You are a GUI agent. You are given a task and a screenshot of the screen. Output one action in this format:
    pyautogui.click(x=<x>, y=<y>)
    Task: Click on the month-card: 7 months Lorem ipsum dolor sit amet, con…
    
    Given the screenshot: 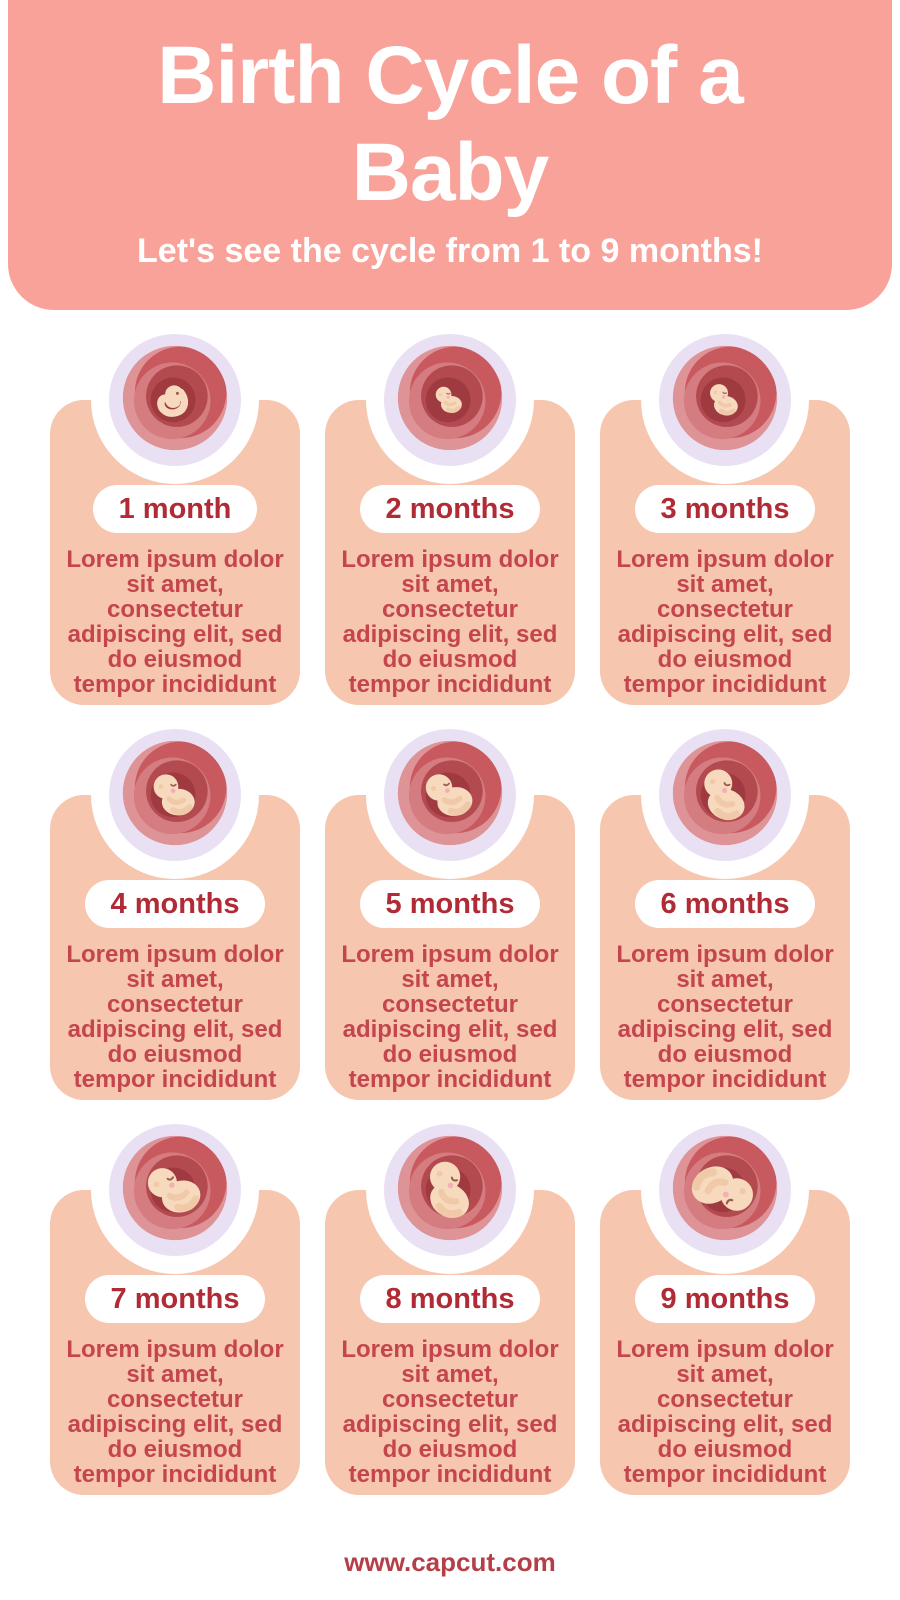 What is the action you would take?
    pyautogui.click(x=175, y=1300)
    